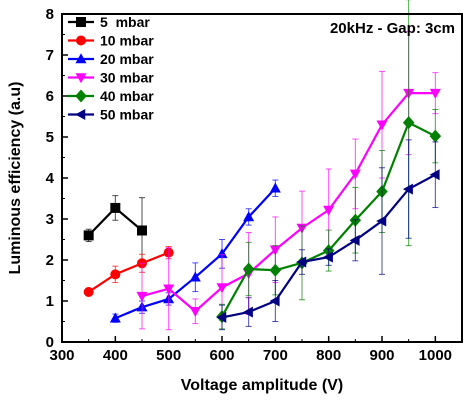  Describe the element at coordinates (115, 355) in the screenshot. I see `x-tick-label: 400` at that location.